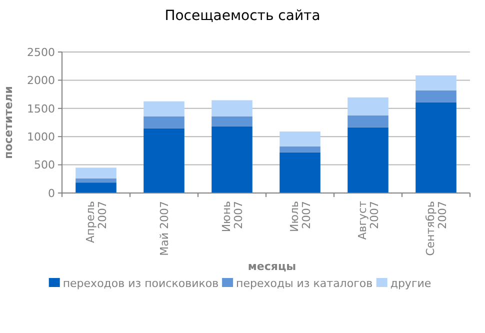  Describe the element at coordinates (41, 137) in the screenshot. I see `y-tick-label: 1000` at that location.